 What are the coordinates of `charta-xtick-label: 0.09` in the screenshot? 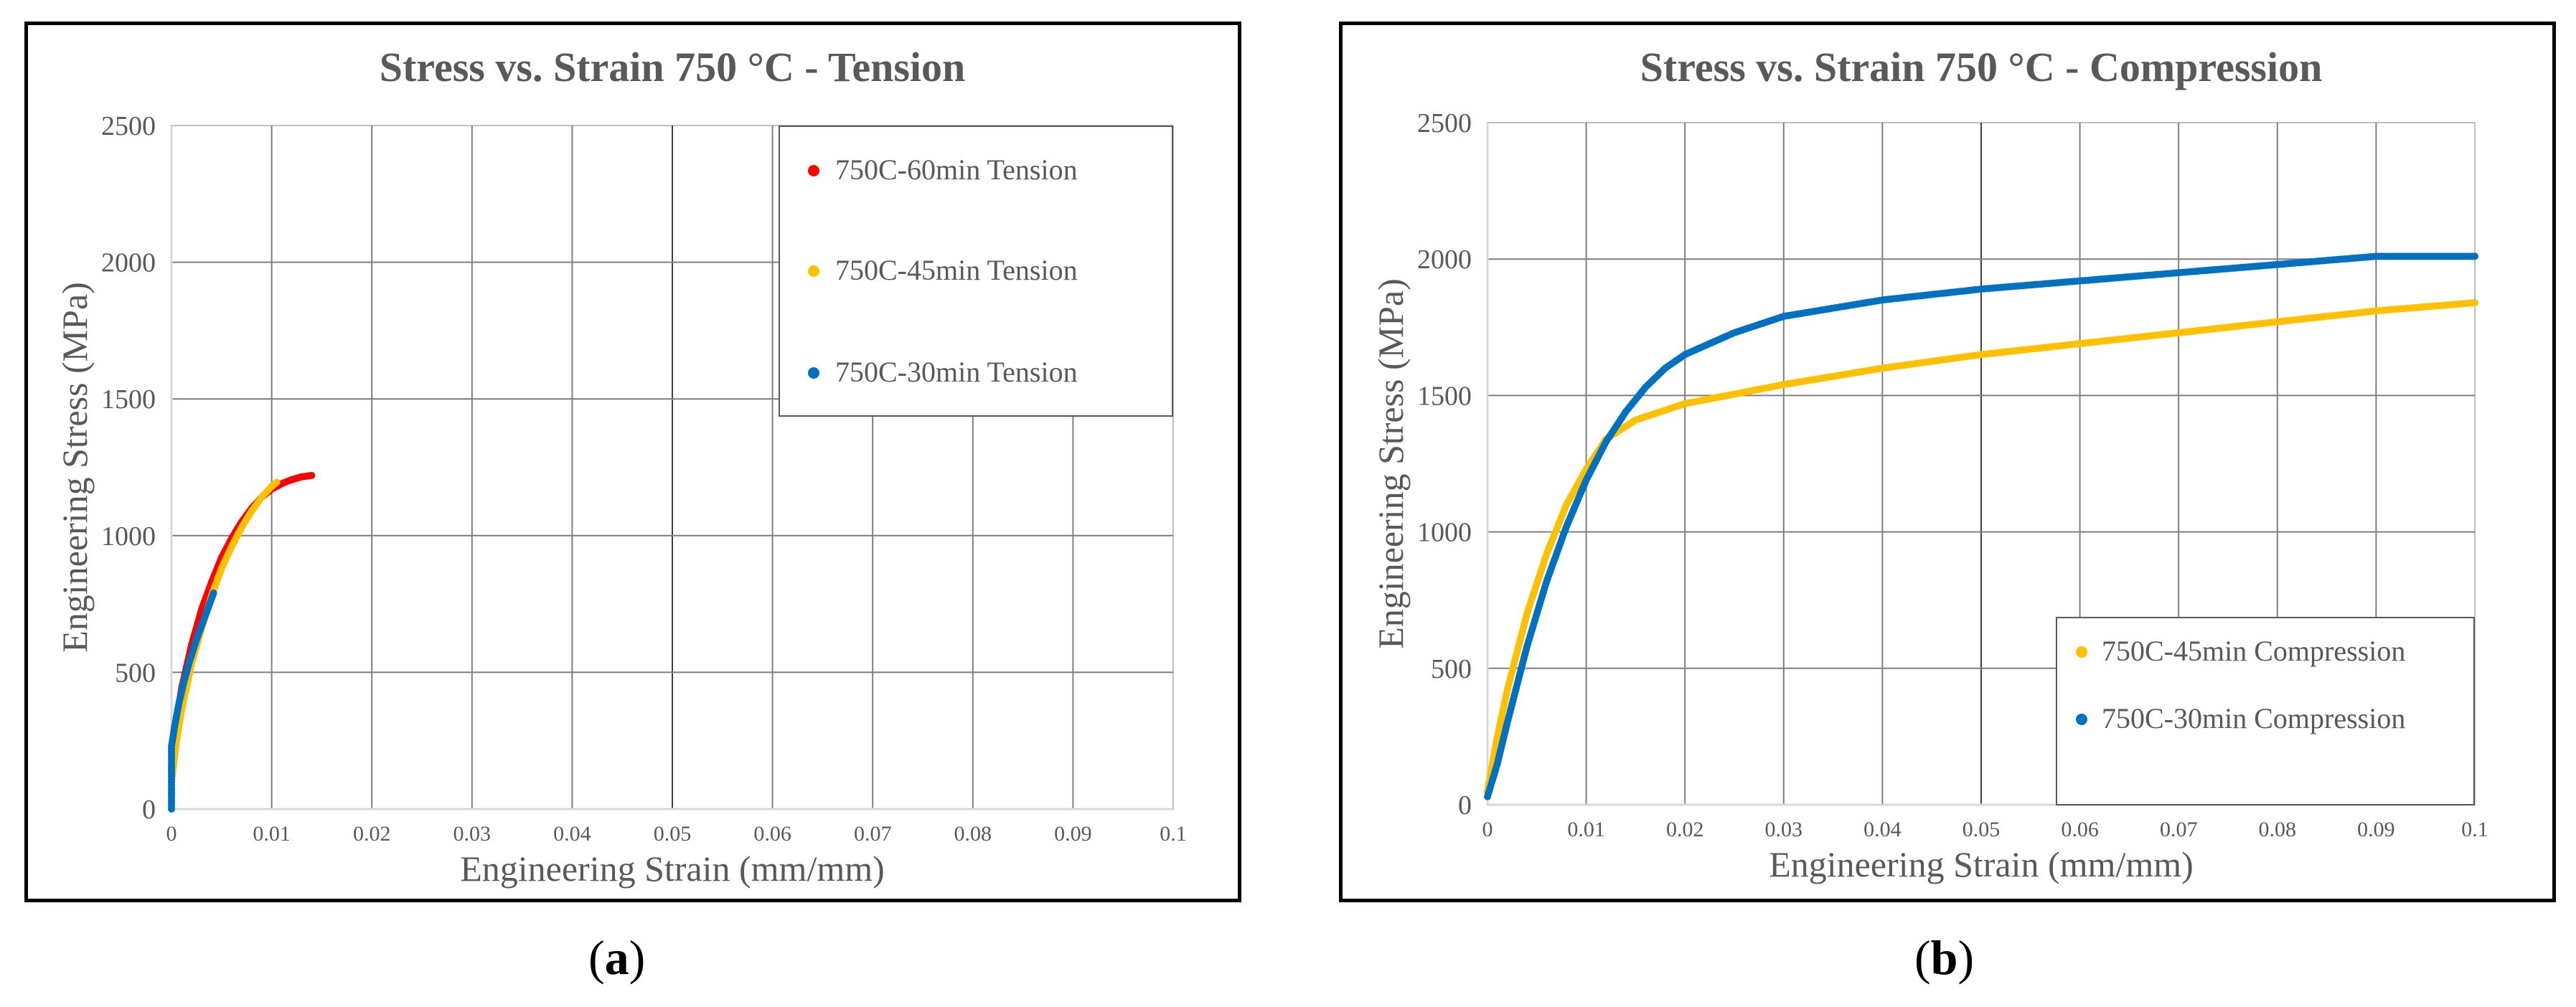 It's located at (1073, 834).